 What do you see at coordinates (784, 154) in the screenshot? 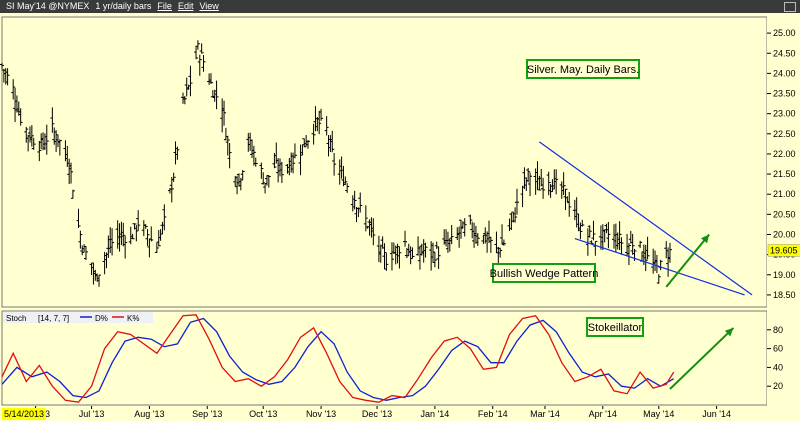
I see `price-tick-label: 22.00` at bounding box center [784, 154].